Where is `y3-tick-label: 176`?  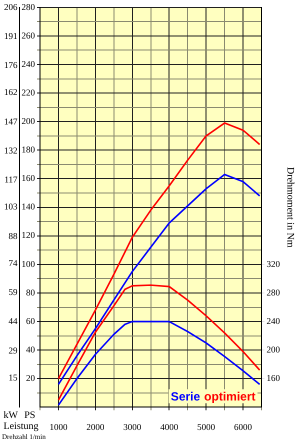
y3-tick-label: 176 is located at coordinates (11, 65).